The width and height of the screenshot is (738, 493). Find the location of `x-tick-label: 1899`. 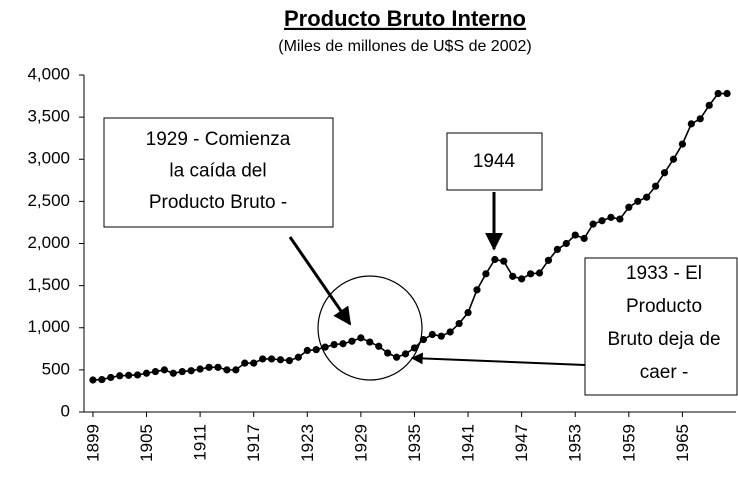

x-tick-label: 1899 is located at coordinates (92, 443).